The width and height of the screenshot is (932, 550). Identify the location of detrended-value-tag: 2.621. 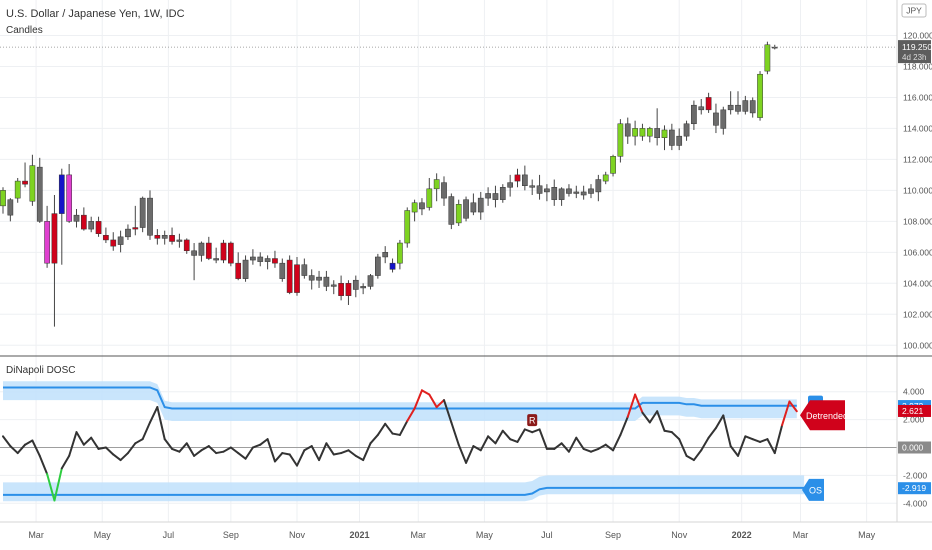
(913, 411).